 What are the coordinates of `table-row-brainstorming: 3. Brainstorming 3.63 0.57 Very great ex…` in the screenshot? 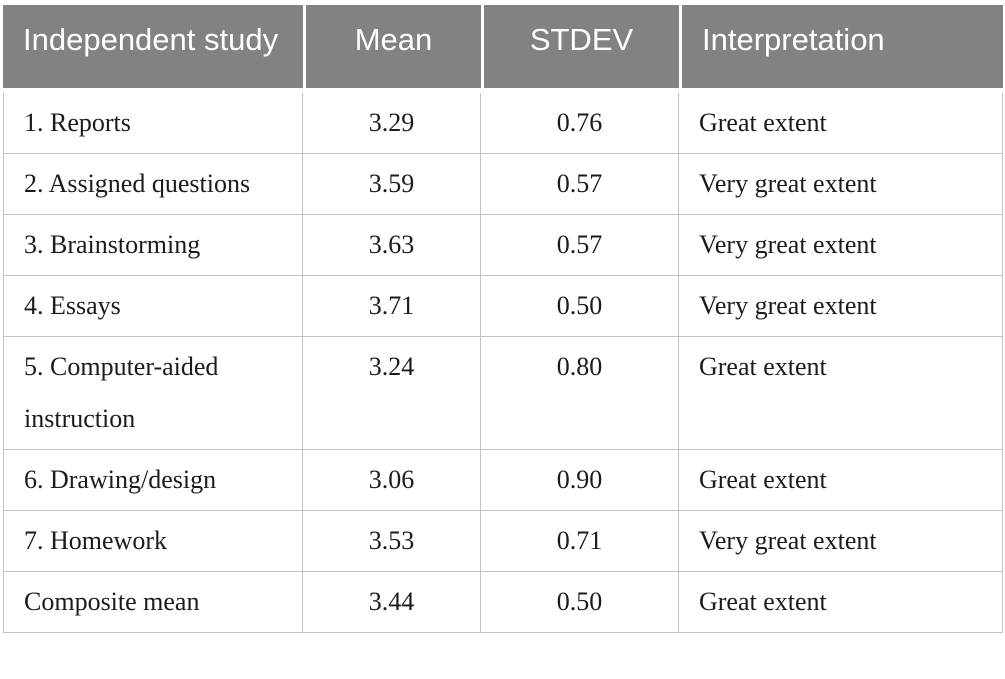 It's located at (503, 245).